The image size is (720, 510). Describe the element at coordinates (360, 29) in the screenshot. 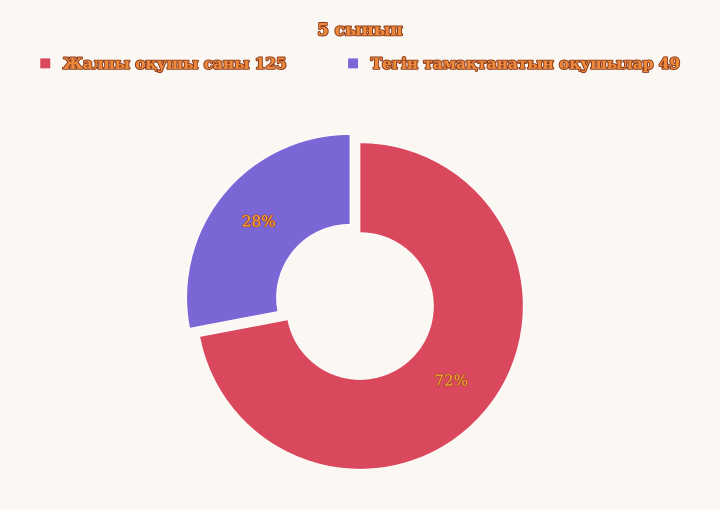

I see `chart-title: 5 сынып` at that location.